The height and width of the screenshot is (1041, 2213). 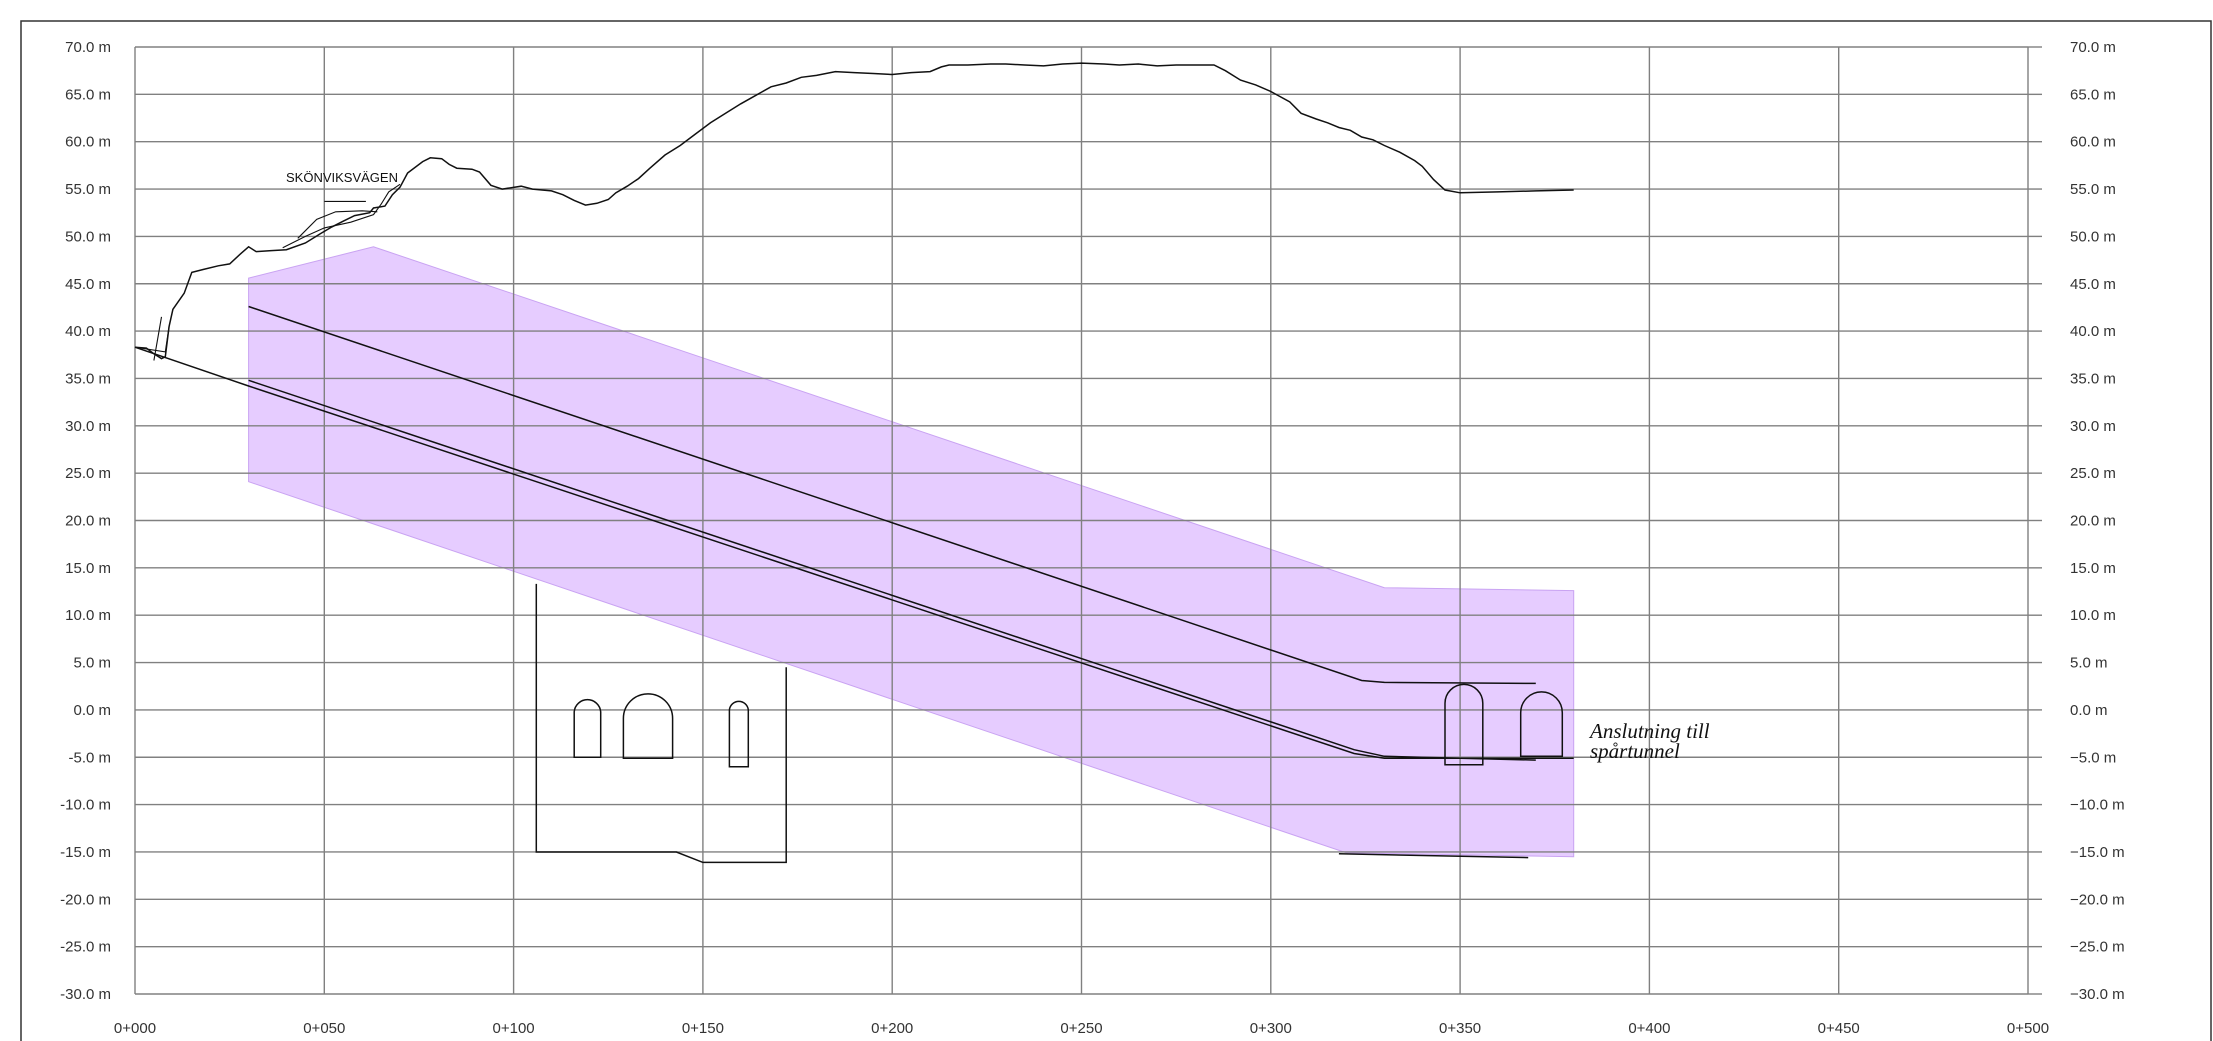 I want to click on y-tick-label-left: -15.0 m, so click(x=85, y=852).